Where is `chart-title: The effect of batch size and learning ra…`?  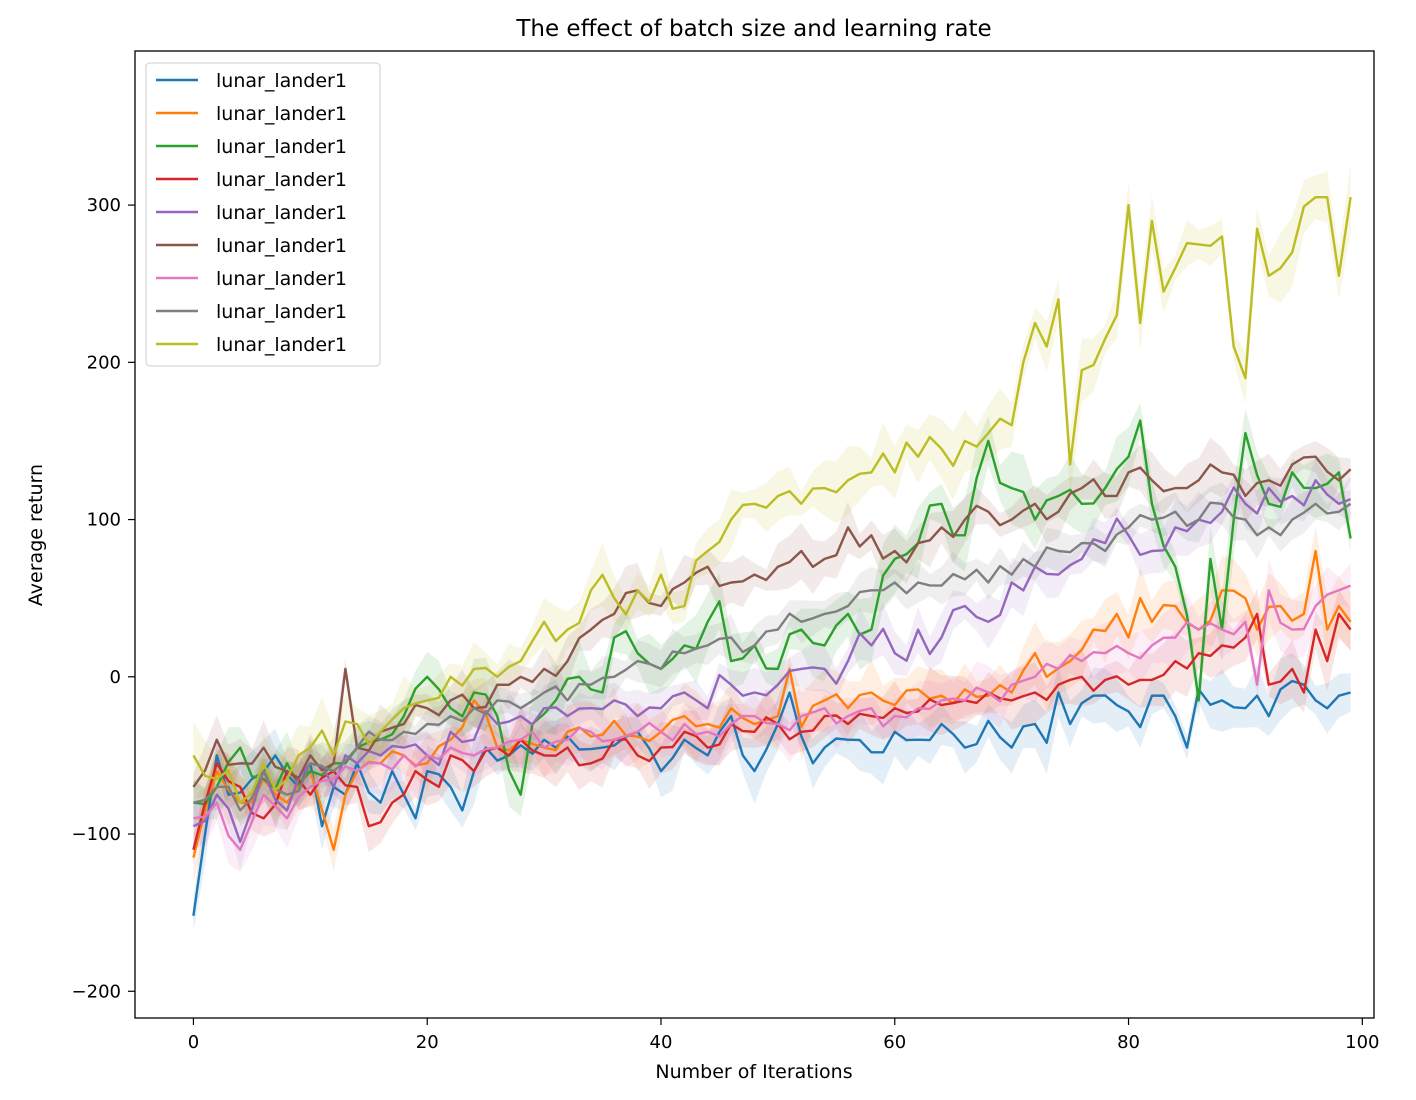
chart-title: The effect of batch size and learning ra… is located at coordinates (753, 29).